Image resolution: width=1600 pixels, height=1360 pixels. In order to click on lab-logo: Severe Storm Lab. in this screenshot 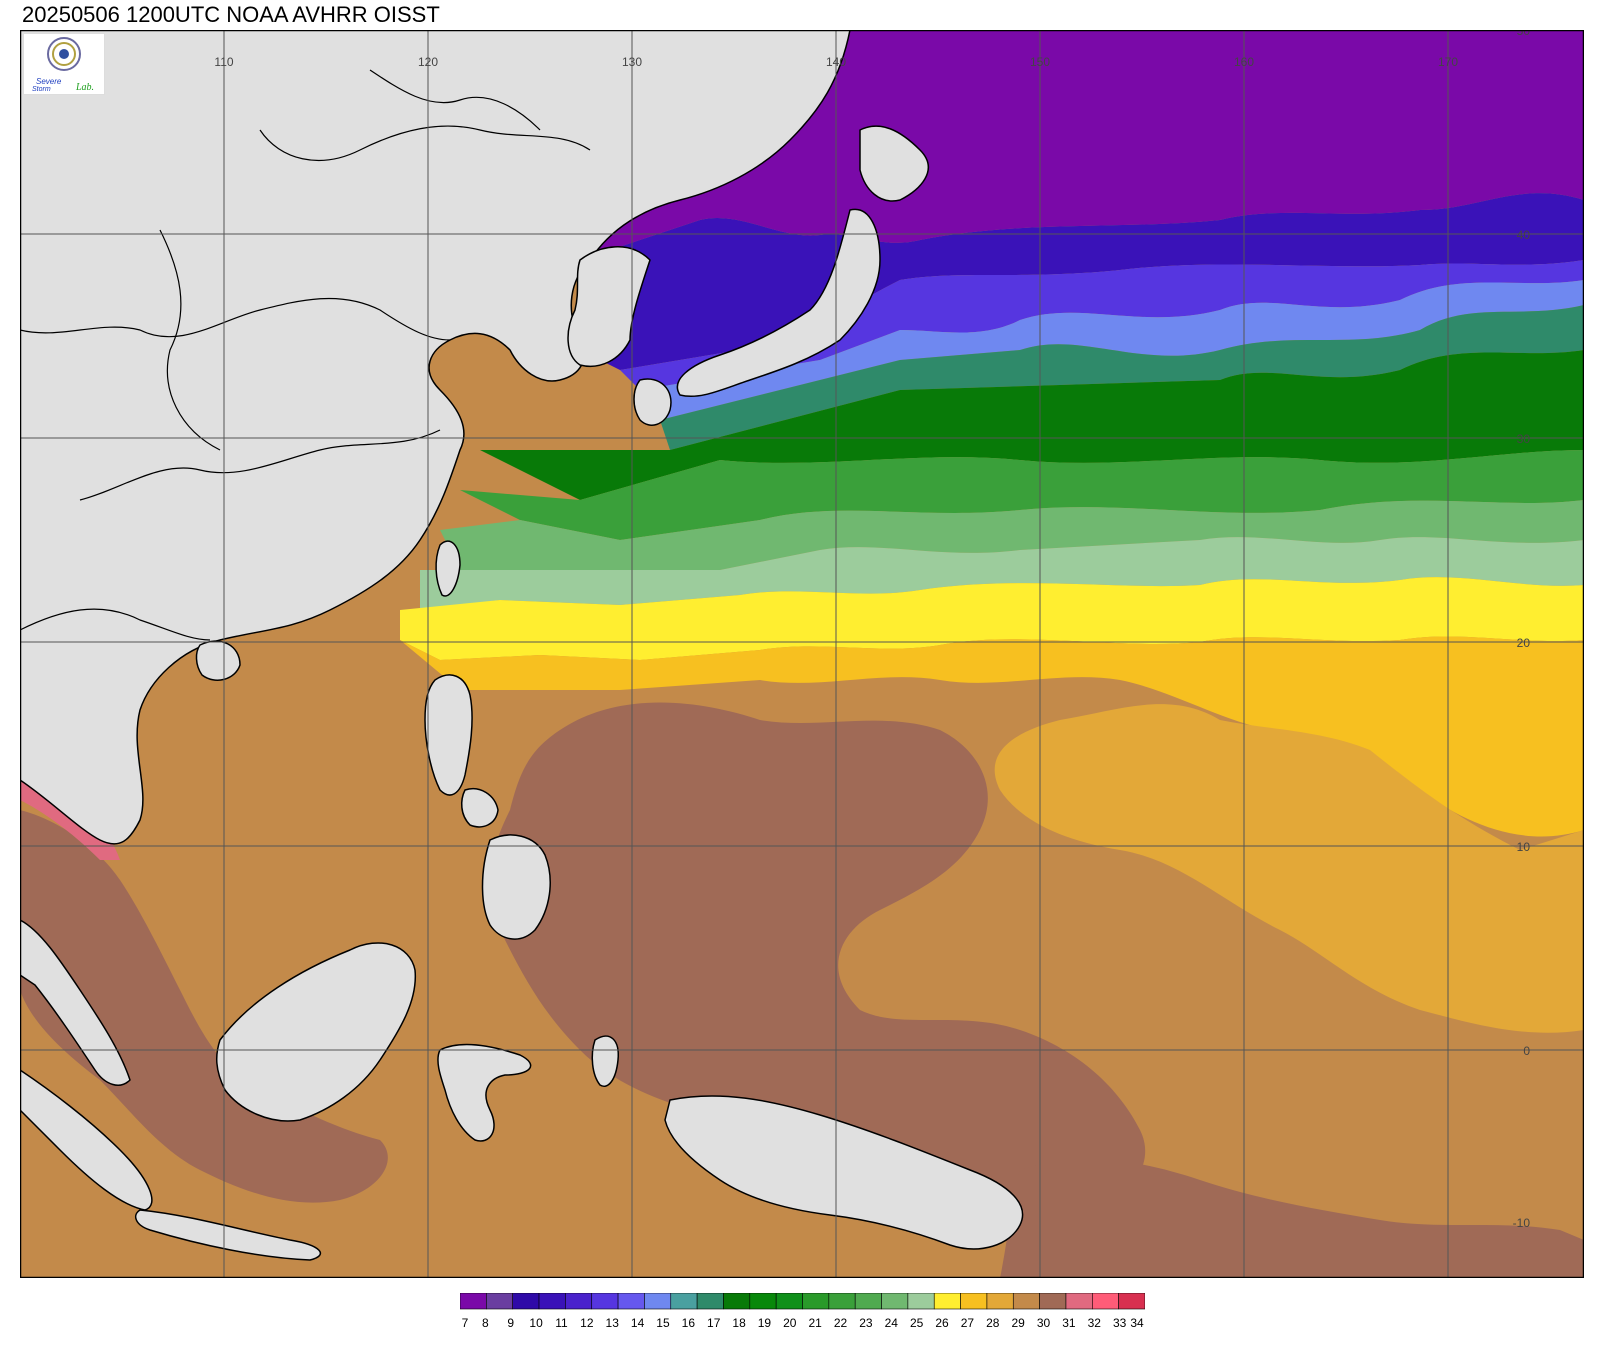, I will do `click(64, 64)`.